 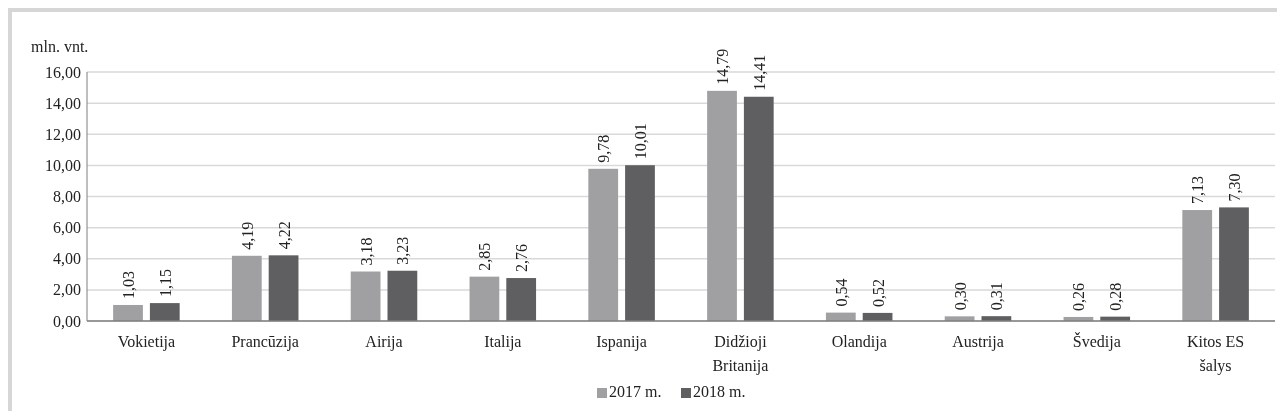 I want to click on data-label: 0,28, so click(x=1116, y=296).